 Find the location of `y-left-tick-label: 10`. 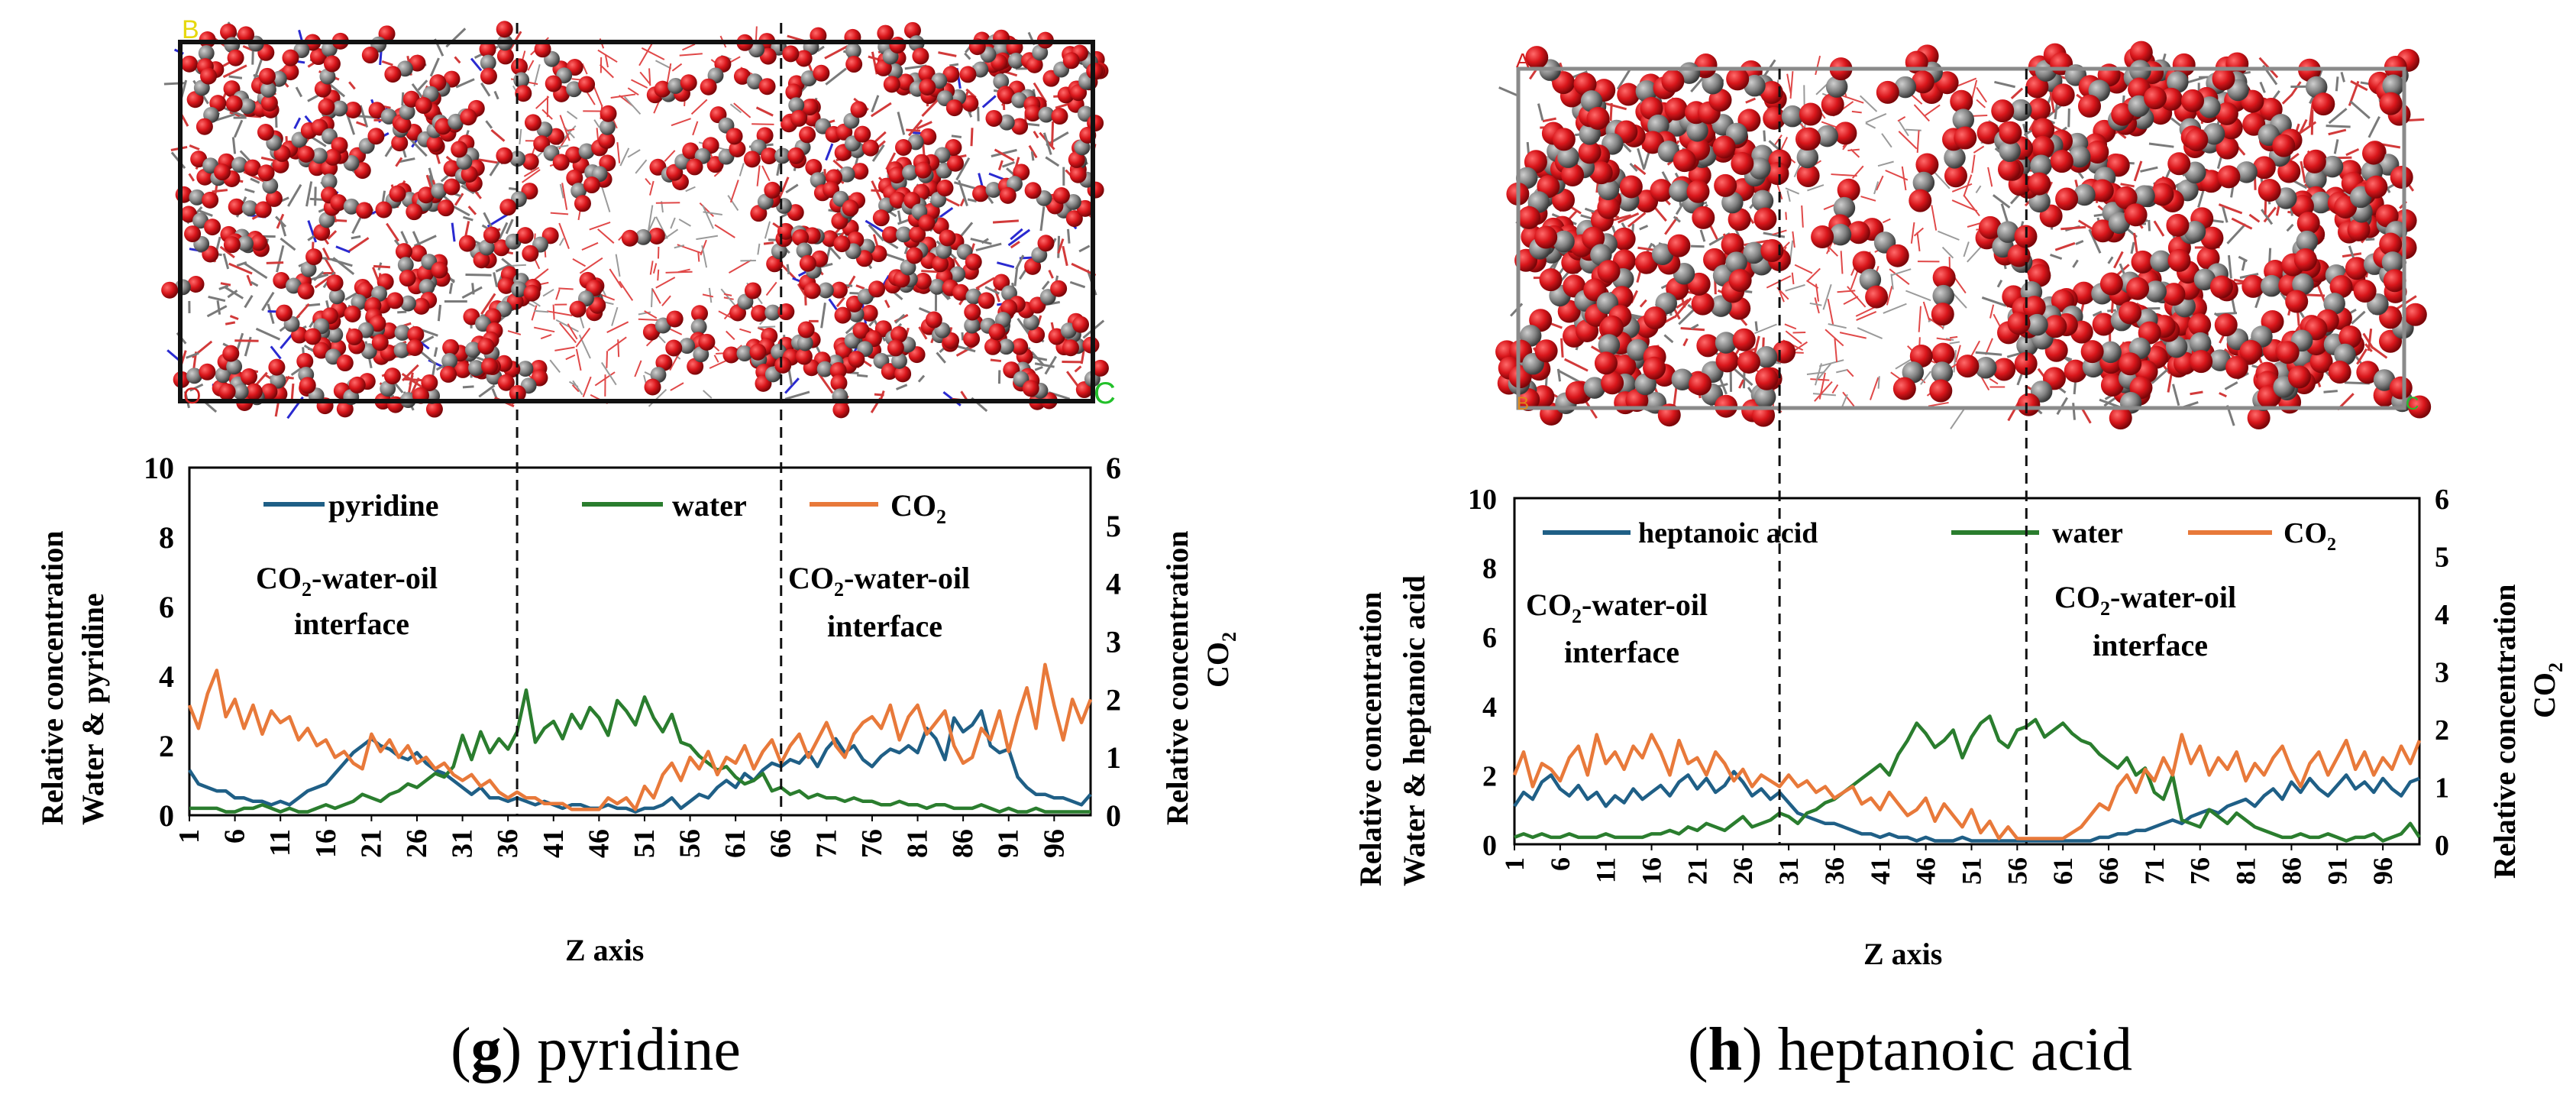

y-left-tick-label: 10 is located at coordinates (1482, 500).